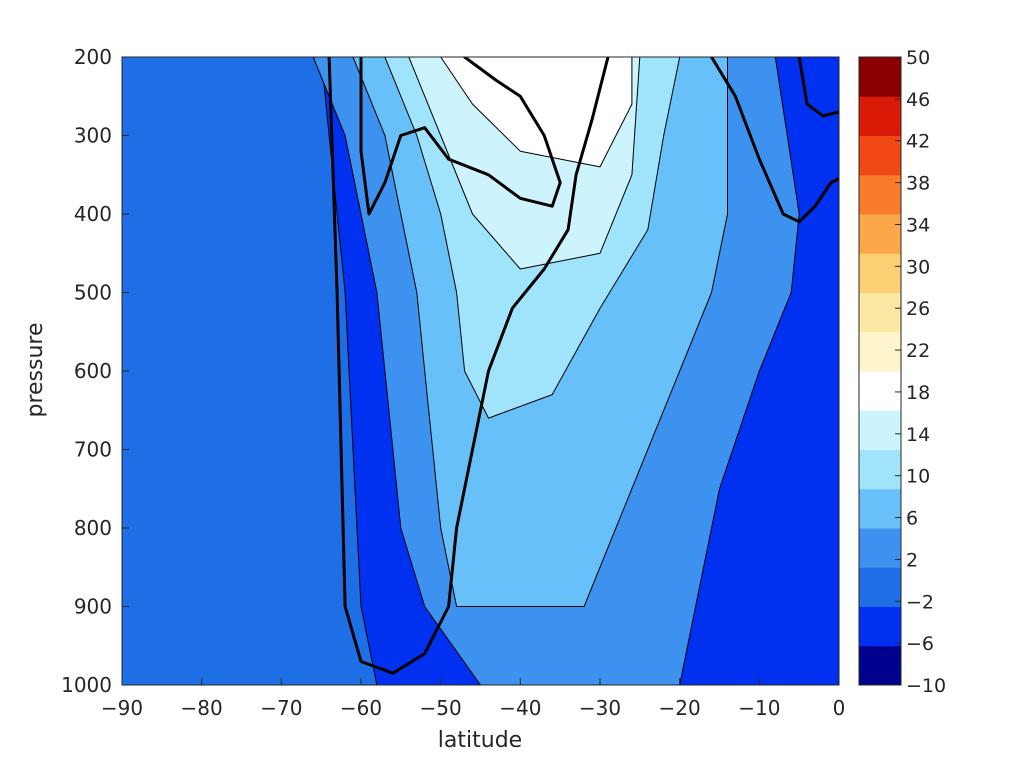 This screenshot has width=1024, height=772. I want to click on x-tick-label: −10, so click(759, 708).